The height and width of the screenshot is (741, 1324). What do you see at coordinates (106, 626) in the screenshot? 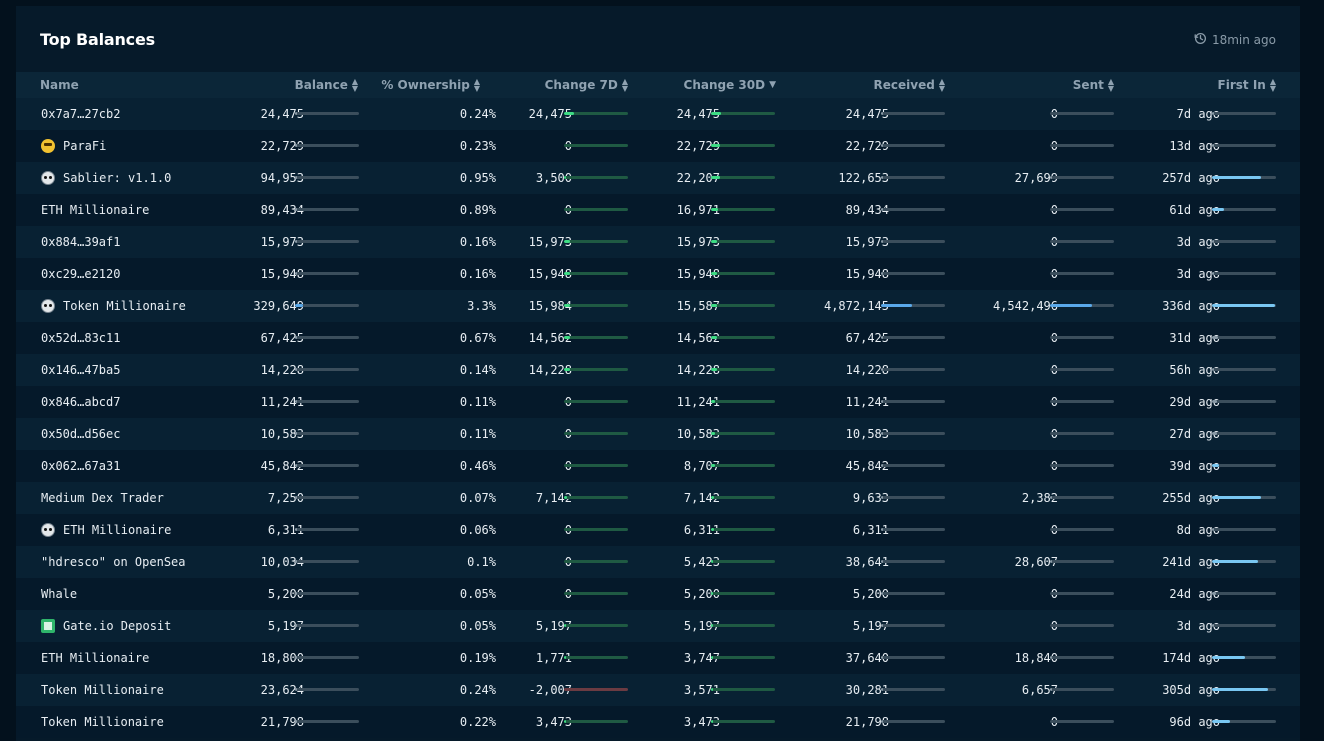
I see `name-cell: Gate.io Deposit` at bounding box center [106, 626].